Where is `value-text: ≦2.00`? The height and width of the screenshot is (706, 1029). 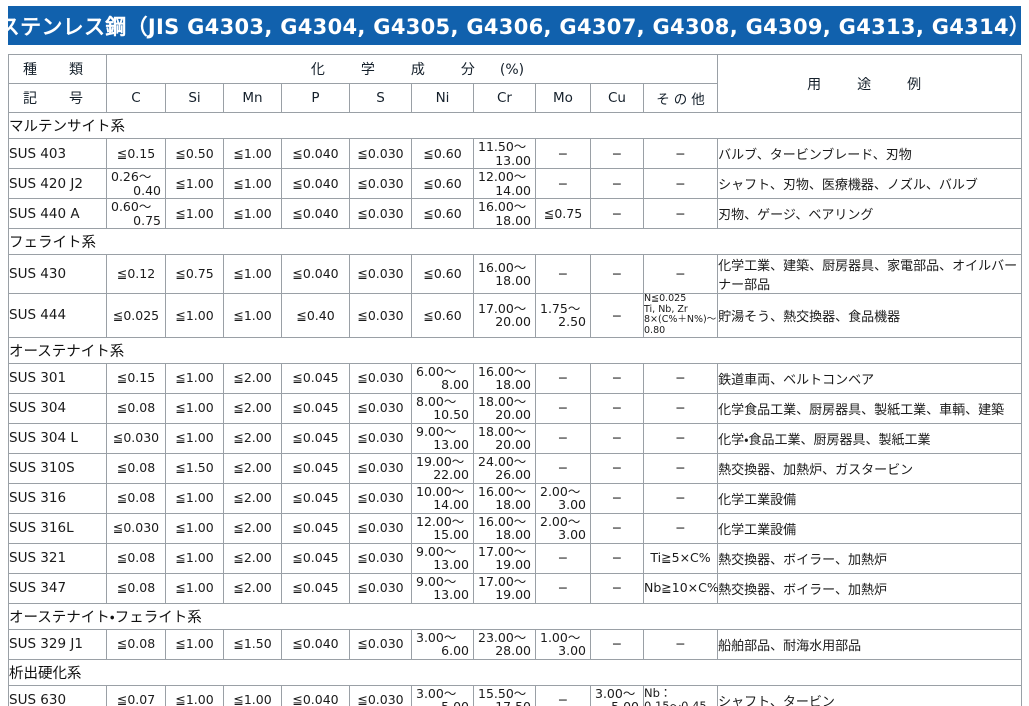 value-text: ≦2.00 is located at coordinates (252, 408).